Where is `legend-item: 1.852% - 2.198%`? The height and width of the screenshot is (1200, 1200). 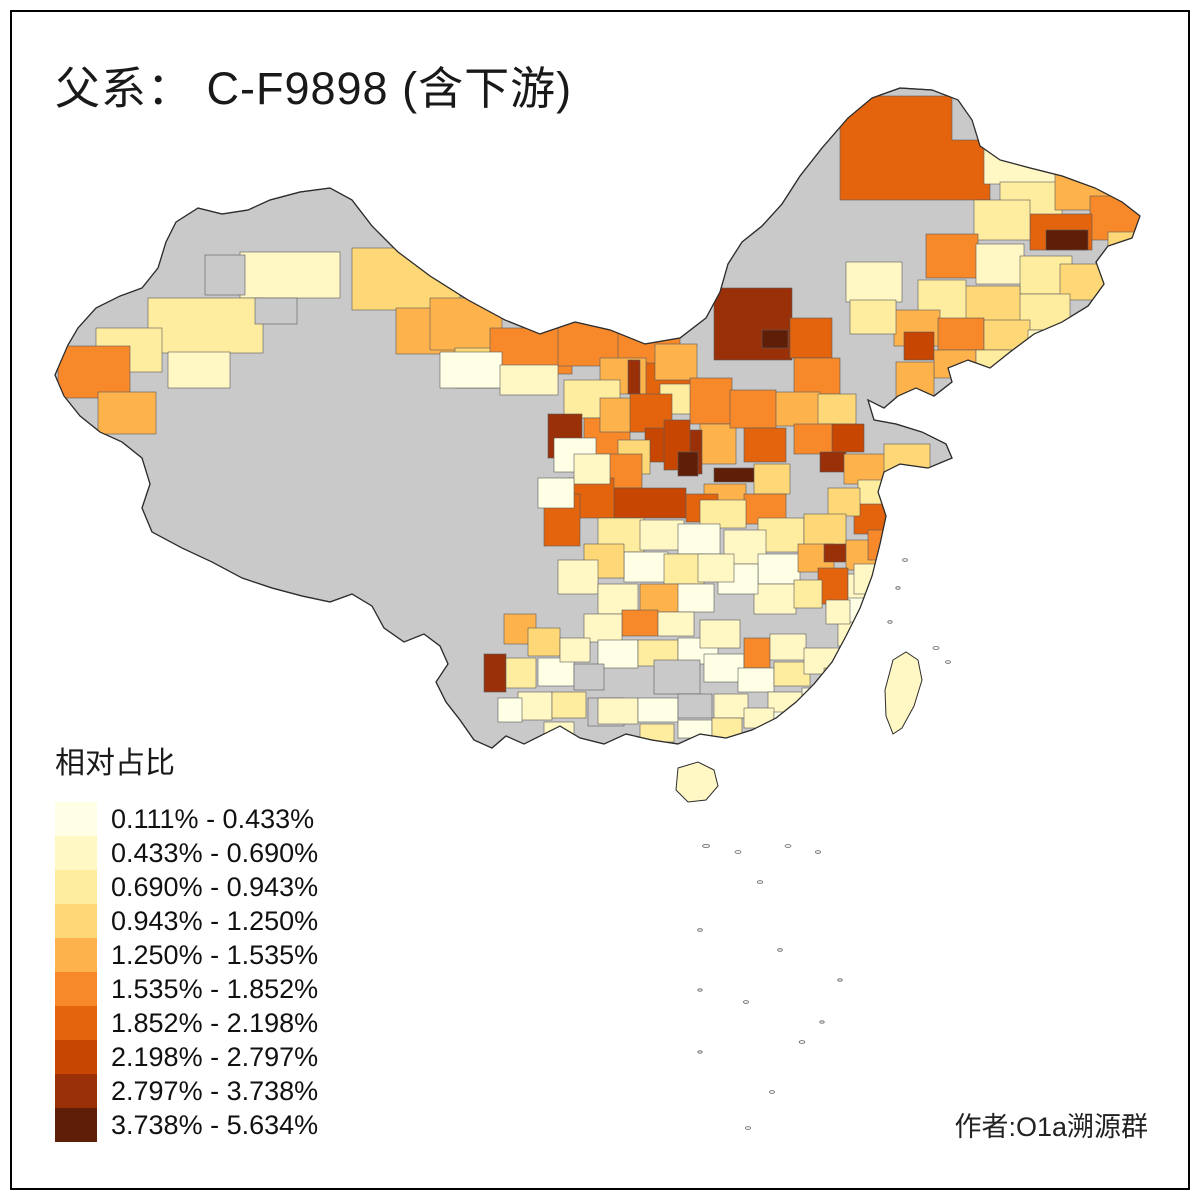 legend-item: 1.852% - 2.198% is located at coordinates (186, 1023).